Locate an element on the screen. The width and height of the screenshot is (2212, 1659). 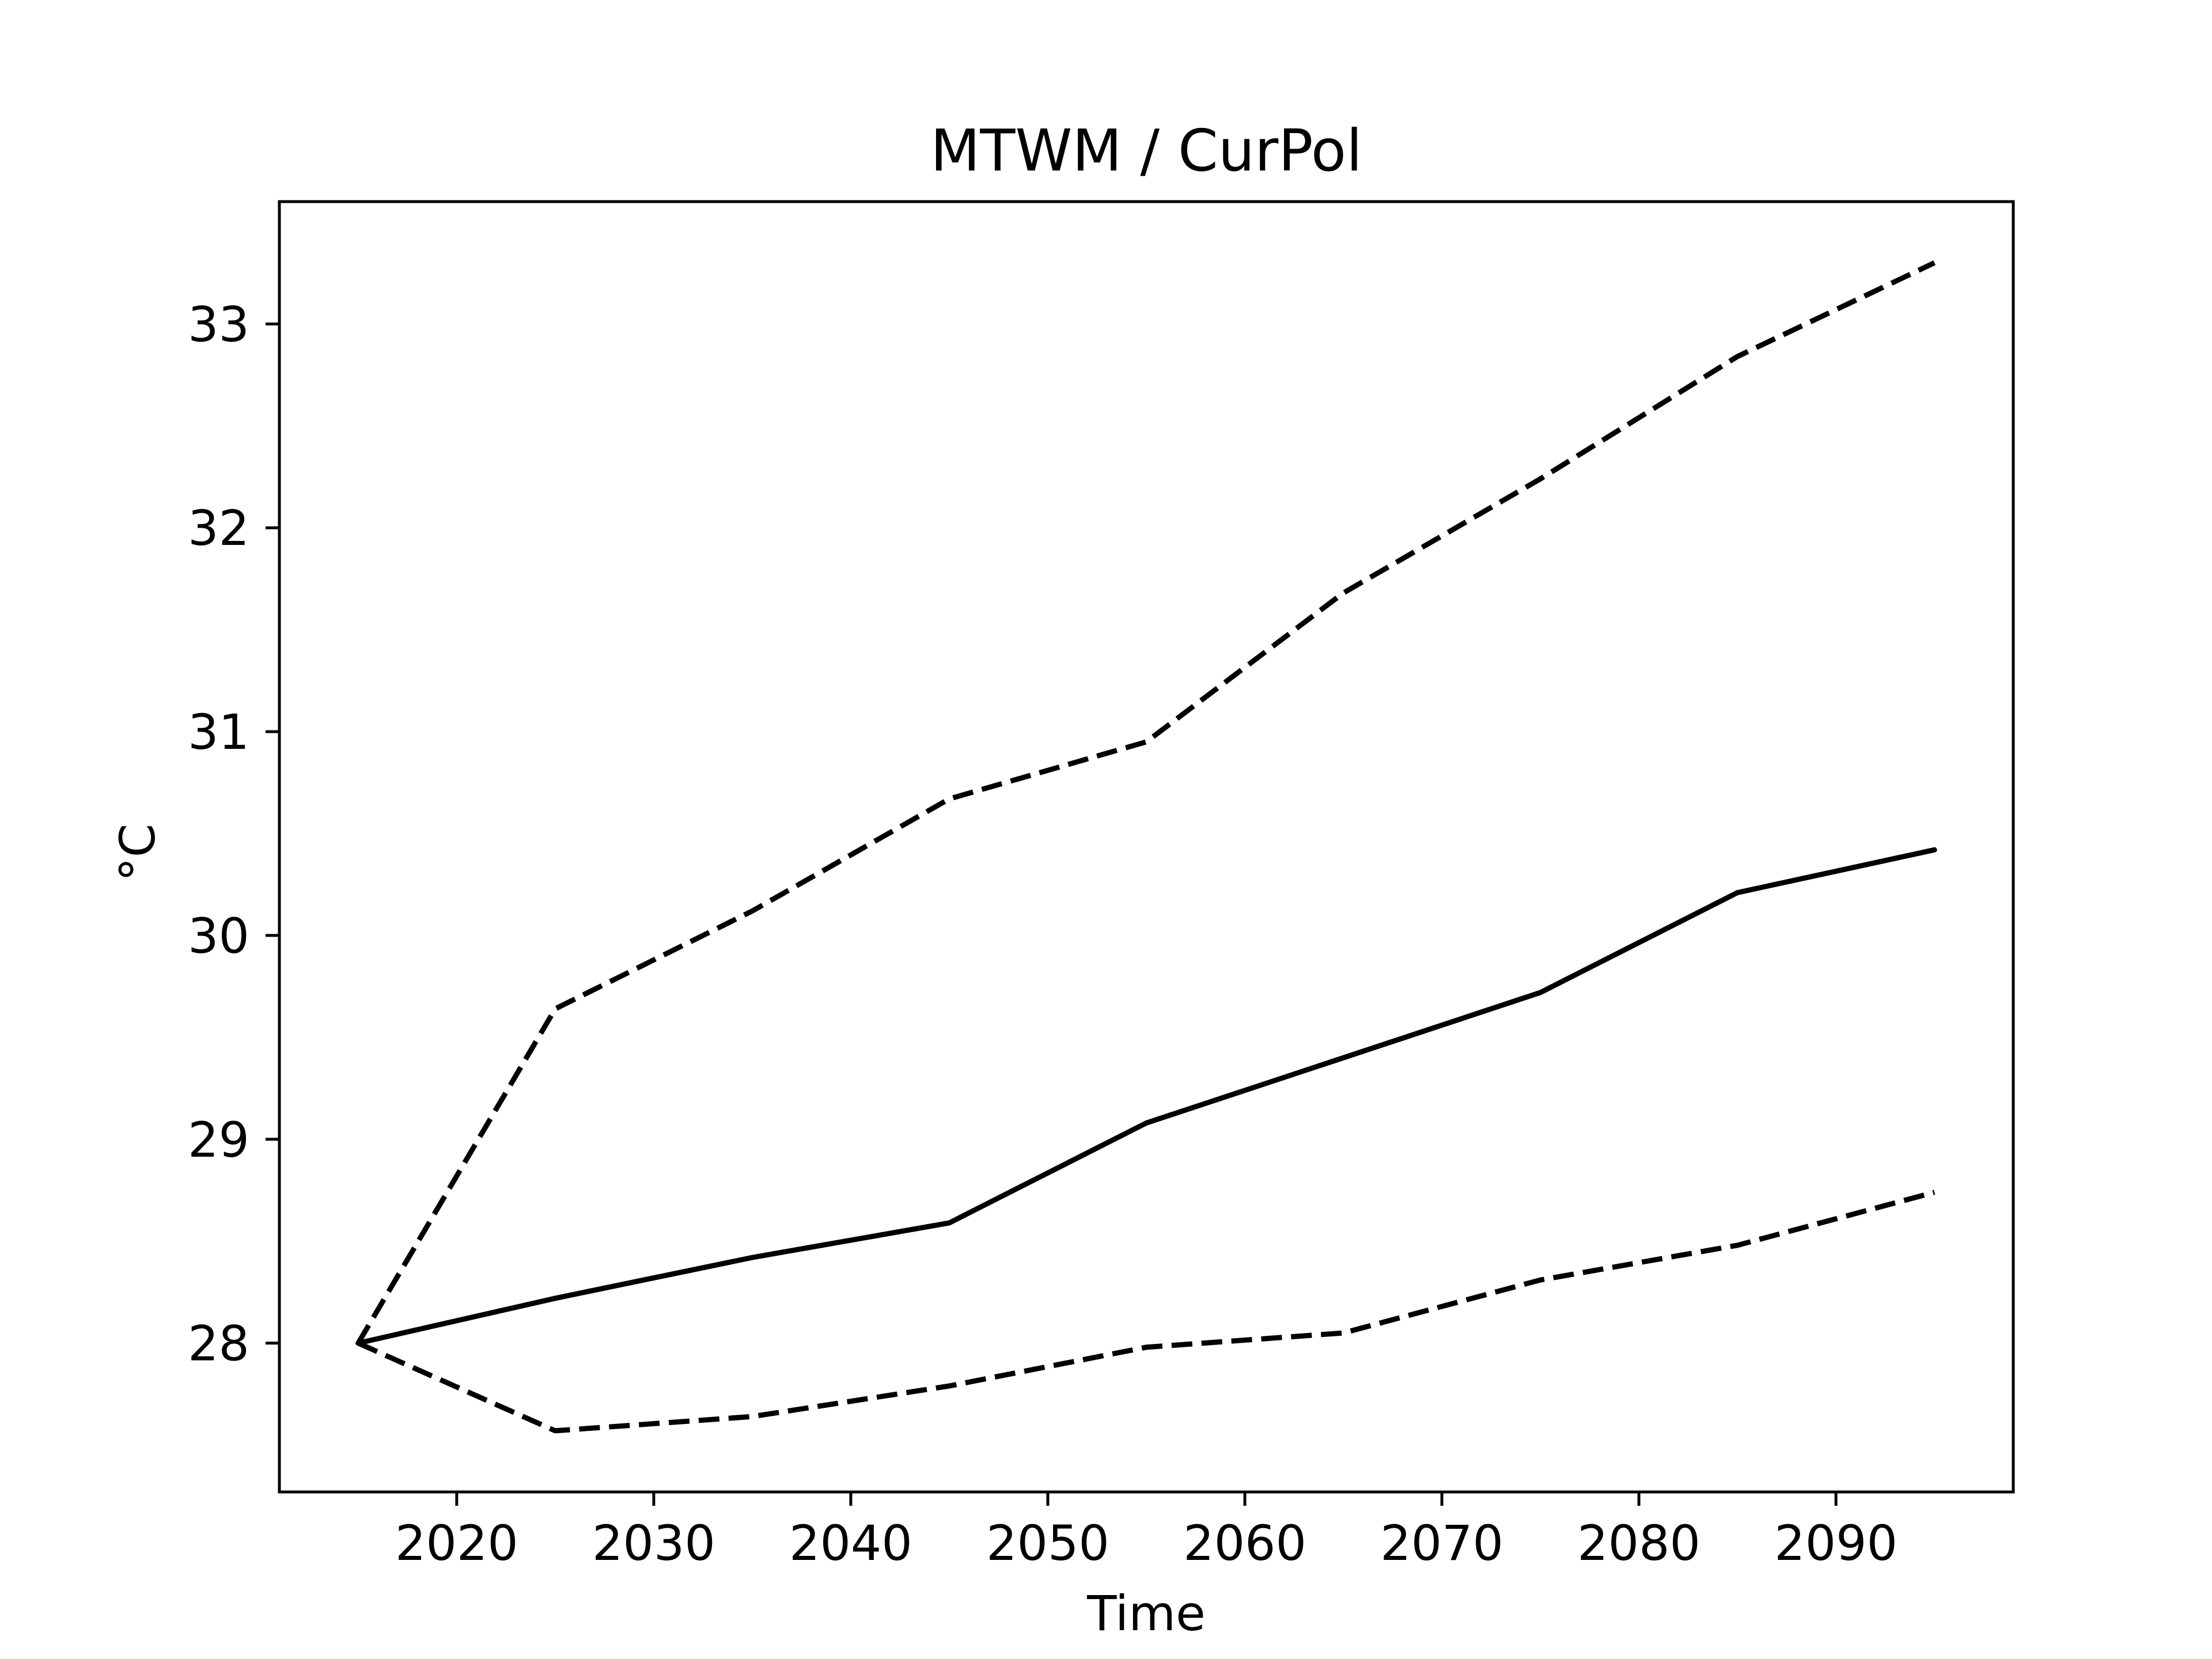
y-tick-label: 31 is located at coordinates (218, 732).